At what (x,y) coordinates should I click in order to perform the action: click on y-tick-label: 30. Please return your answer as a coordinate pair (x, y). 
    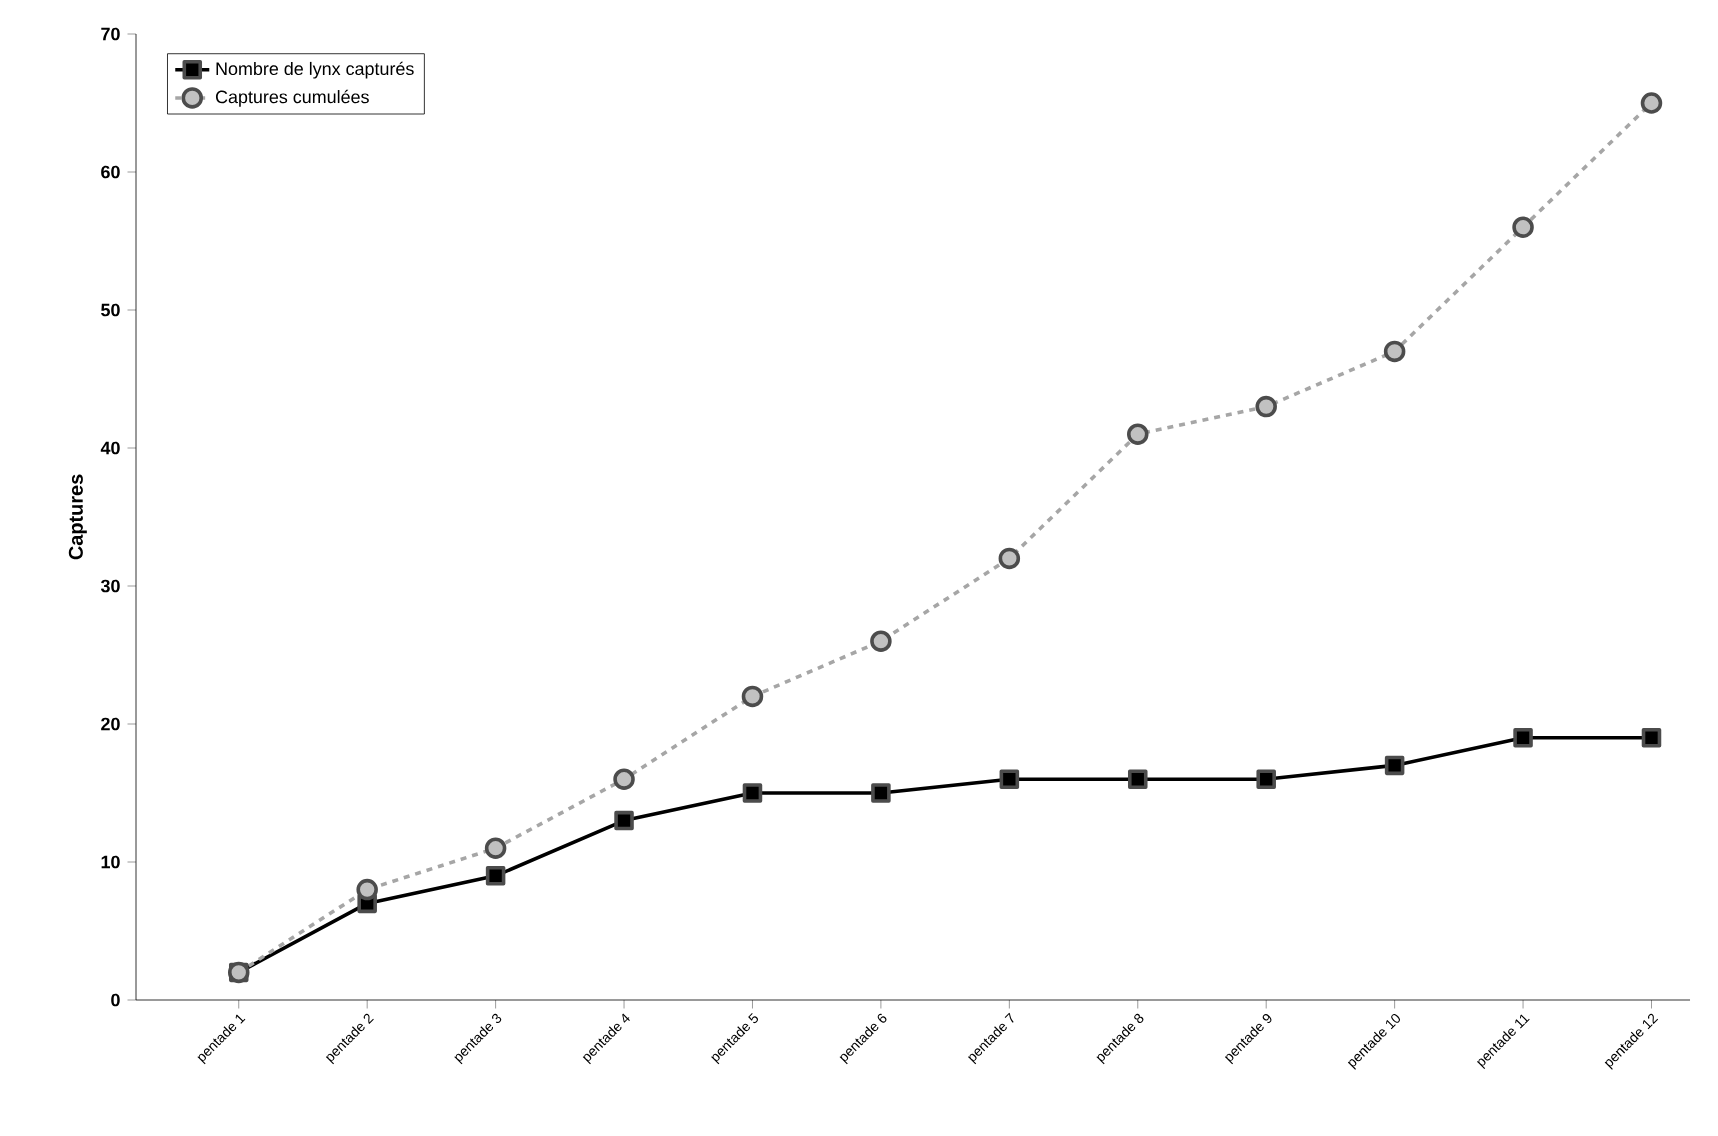
    Looking at the image, I should click on (110, 586).